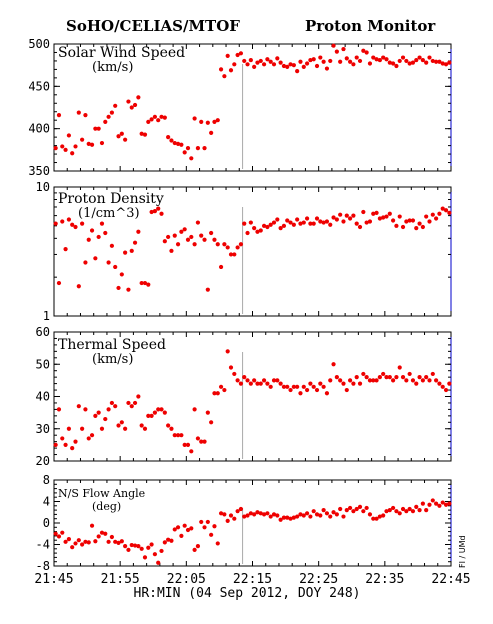 The height and width of the screenshot is (624, 493). What do you see at coordinates (101, 493) in the screenshot?
I see `panel-title: N/S Flow Angle` at bounding box center [101, 493].